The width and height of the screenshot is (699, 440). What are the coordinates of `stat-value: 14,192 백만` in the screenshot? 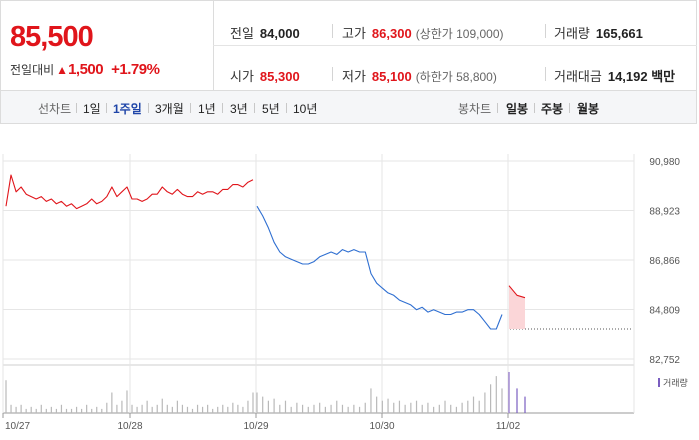 It's located at (641, 76).